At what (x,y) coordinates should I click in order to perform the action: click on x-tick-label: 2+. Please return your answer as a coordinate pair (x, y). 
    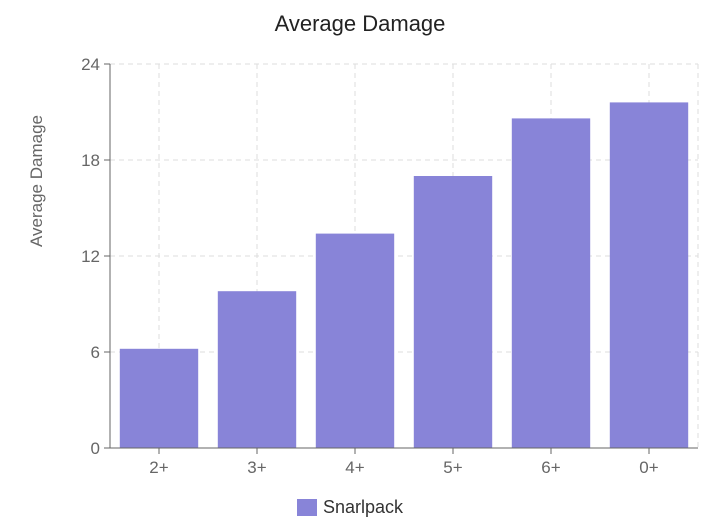
    Looking at the image, I should click on (158, 467).